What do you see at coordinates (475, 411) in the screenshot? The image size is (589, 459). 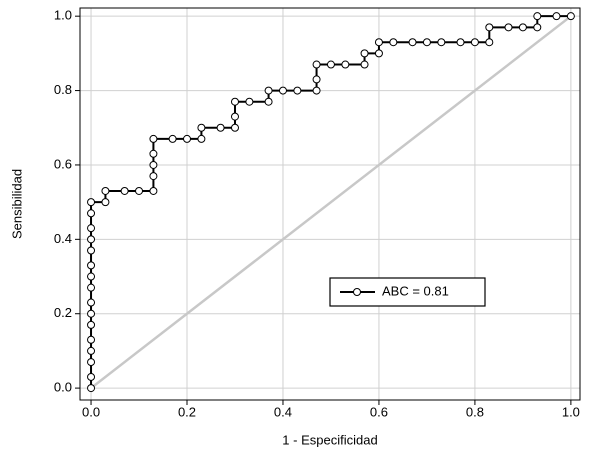 I see `x-tick-label: 0.8` at bounding box center [475, 411].